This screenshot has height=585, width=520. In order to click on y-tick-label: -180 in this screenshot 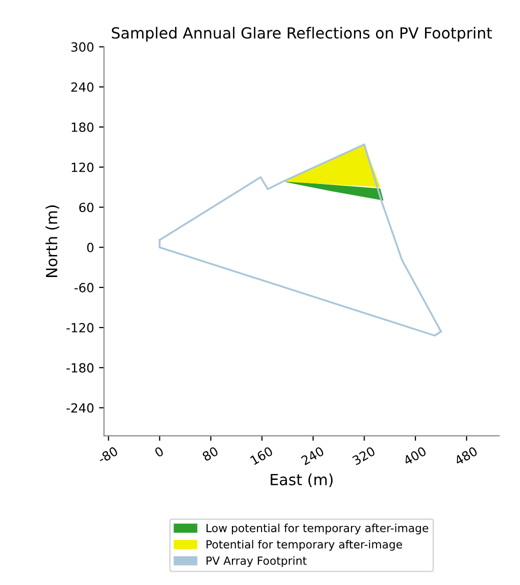, I will do `click(80, 368)`.